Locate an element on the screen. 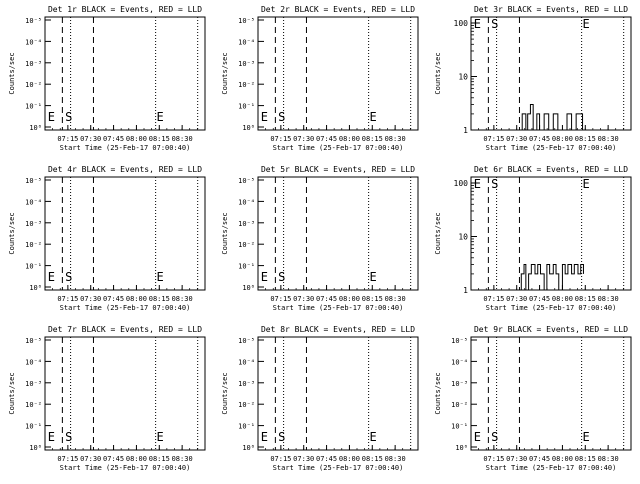  panel-title: Det 2r BLACK = Events, RED = LLD is located at coordinates (338, 9).